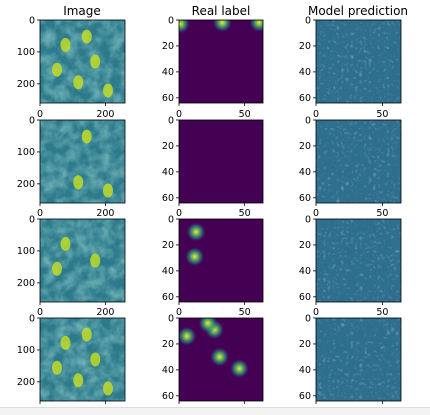 This screenshot has height=415, width=430. I want to click on label-background, so click(221, 61).